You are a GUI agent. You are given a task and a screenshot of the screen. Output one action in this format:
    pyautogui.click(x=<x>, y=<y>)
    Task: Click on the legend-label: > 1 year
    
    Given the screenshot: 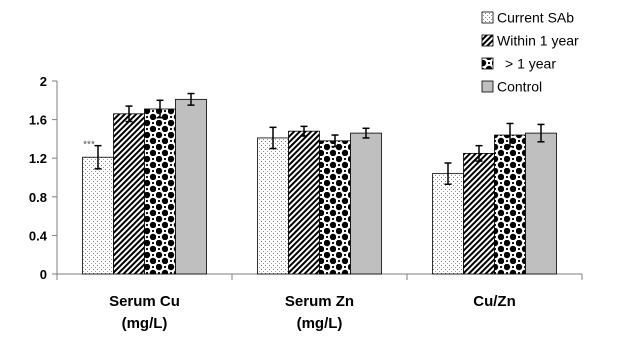 What is the action you would take?
    pyautogui.click(x=530, y=64)
    